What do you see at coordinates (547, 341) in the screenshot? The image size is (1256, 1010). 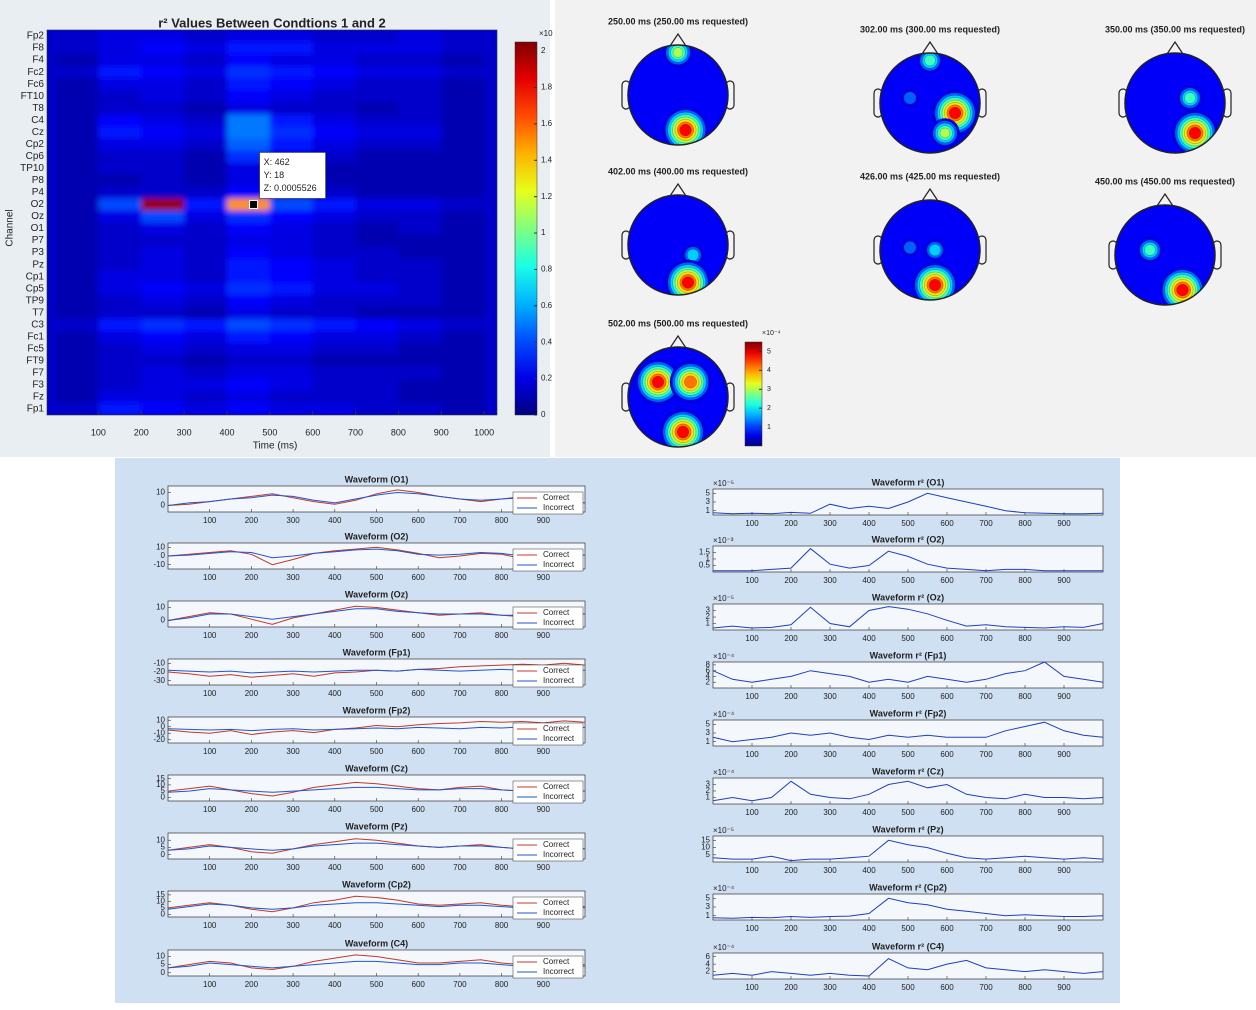 I see `colorbar-tick-label: 0.4` at bounding box center [547, 341].